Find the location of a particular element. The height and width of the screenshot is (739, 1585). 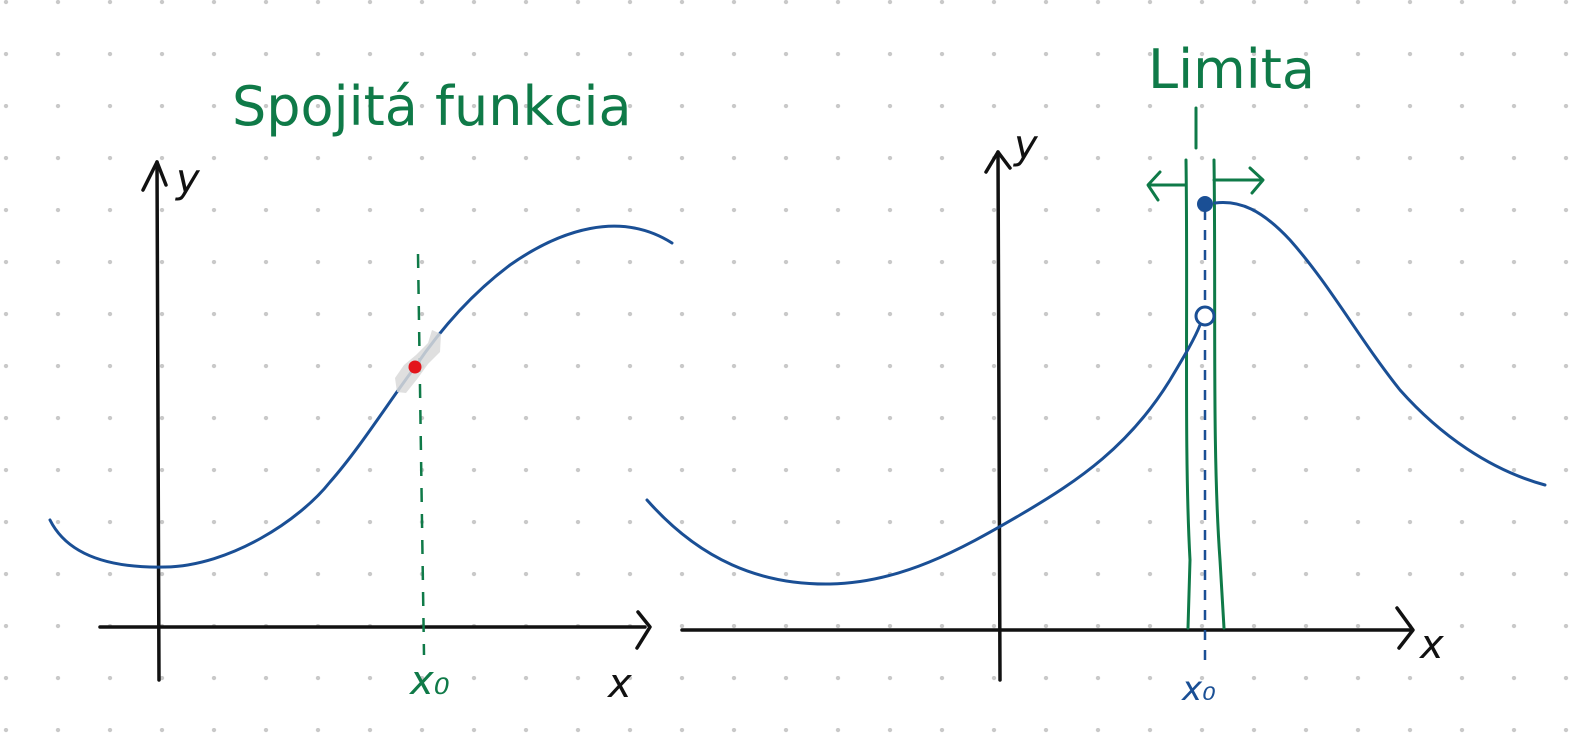

right-right-arrow is located at coordinates (1238, 180).